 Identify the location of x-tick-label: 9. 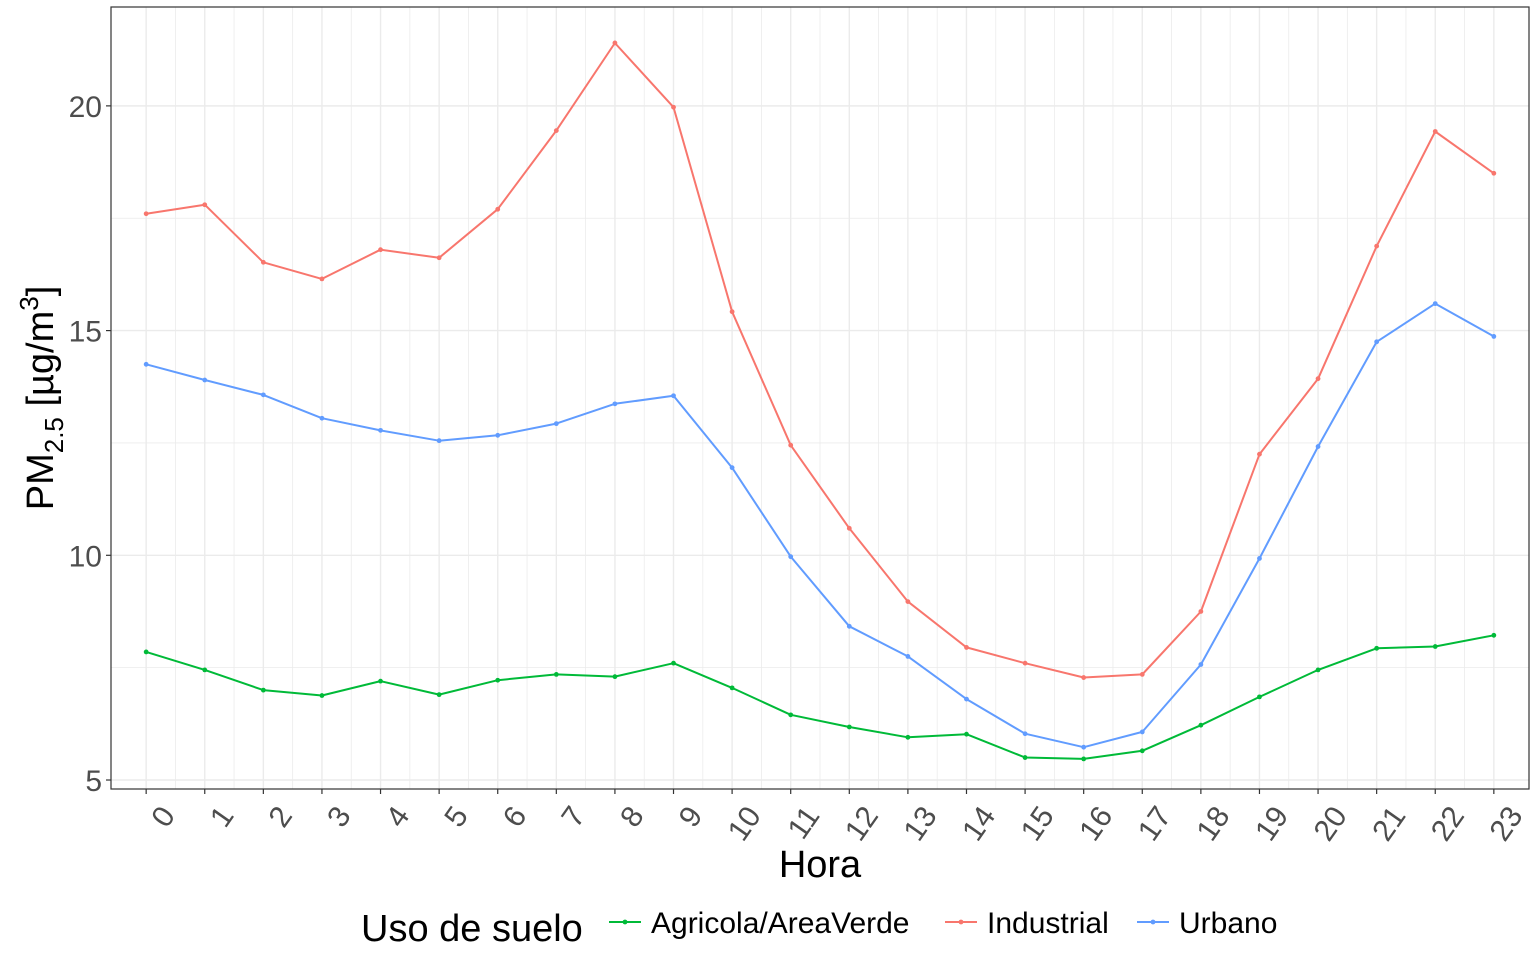
(691, 817).